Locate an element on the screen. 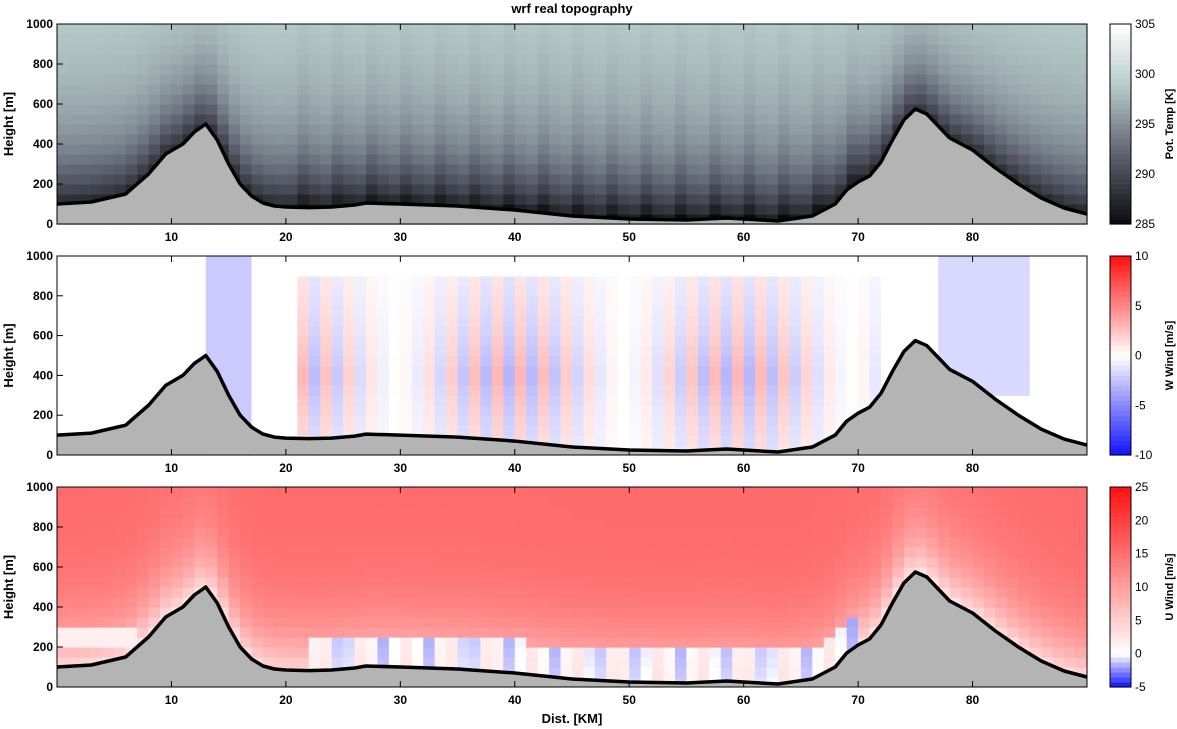 This screenshot has height=729, width=1177. colorbar-segment is located at coordinates (1120, 259).